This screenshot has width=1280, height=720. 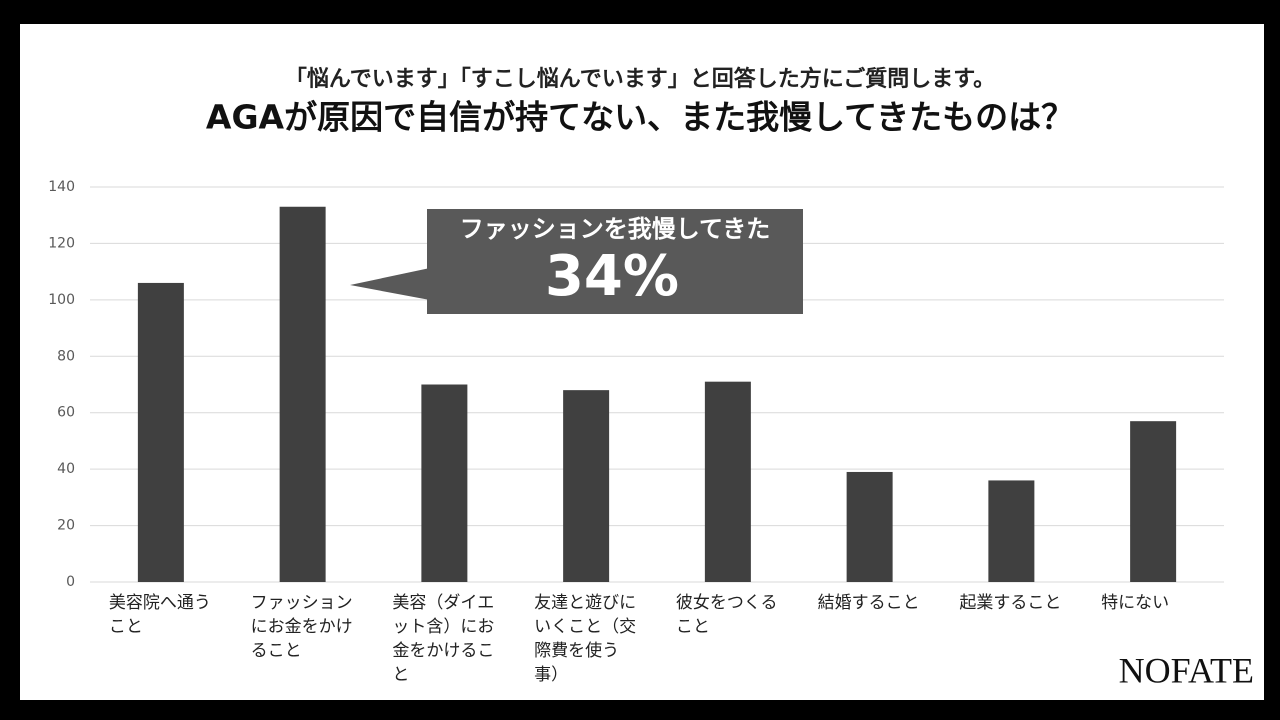 I want to click on x-tick-label: 彼女をつくること, so click(x=726, y=615).